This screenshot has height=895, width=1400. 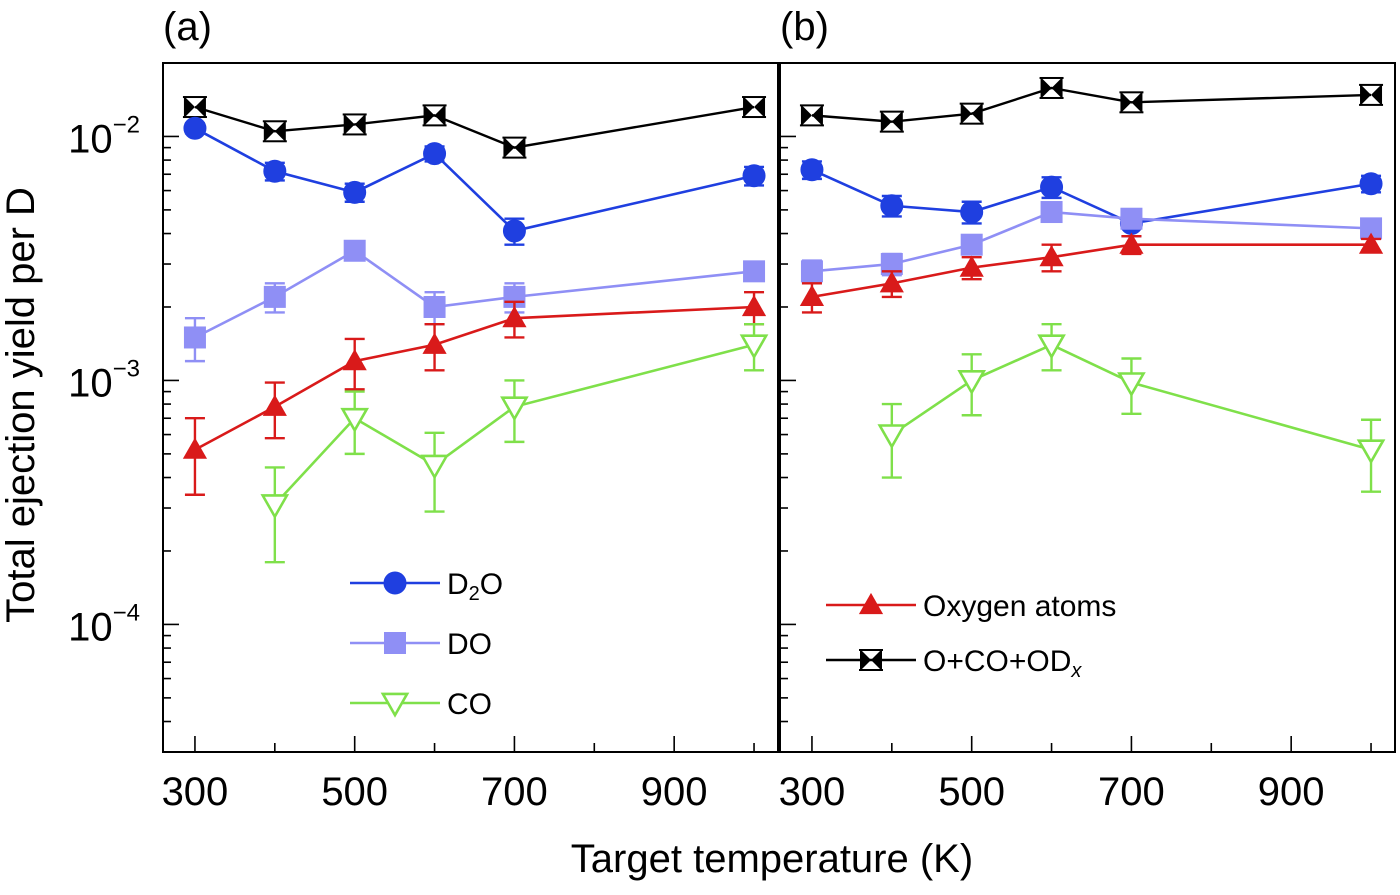 What do you see at coordinates (421, 704) in the screenshot?
I see `legend-item-CO: CO` at bounding box center [421, 704].